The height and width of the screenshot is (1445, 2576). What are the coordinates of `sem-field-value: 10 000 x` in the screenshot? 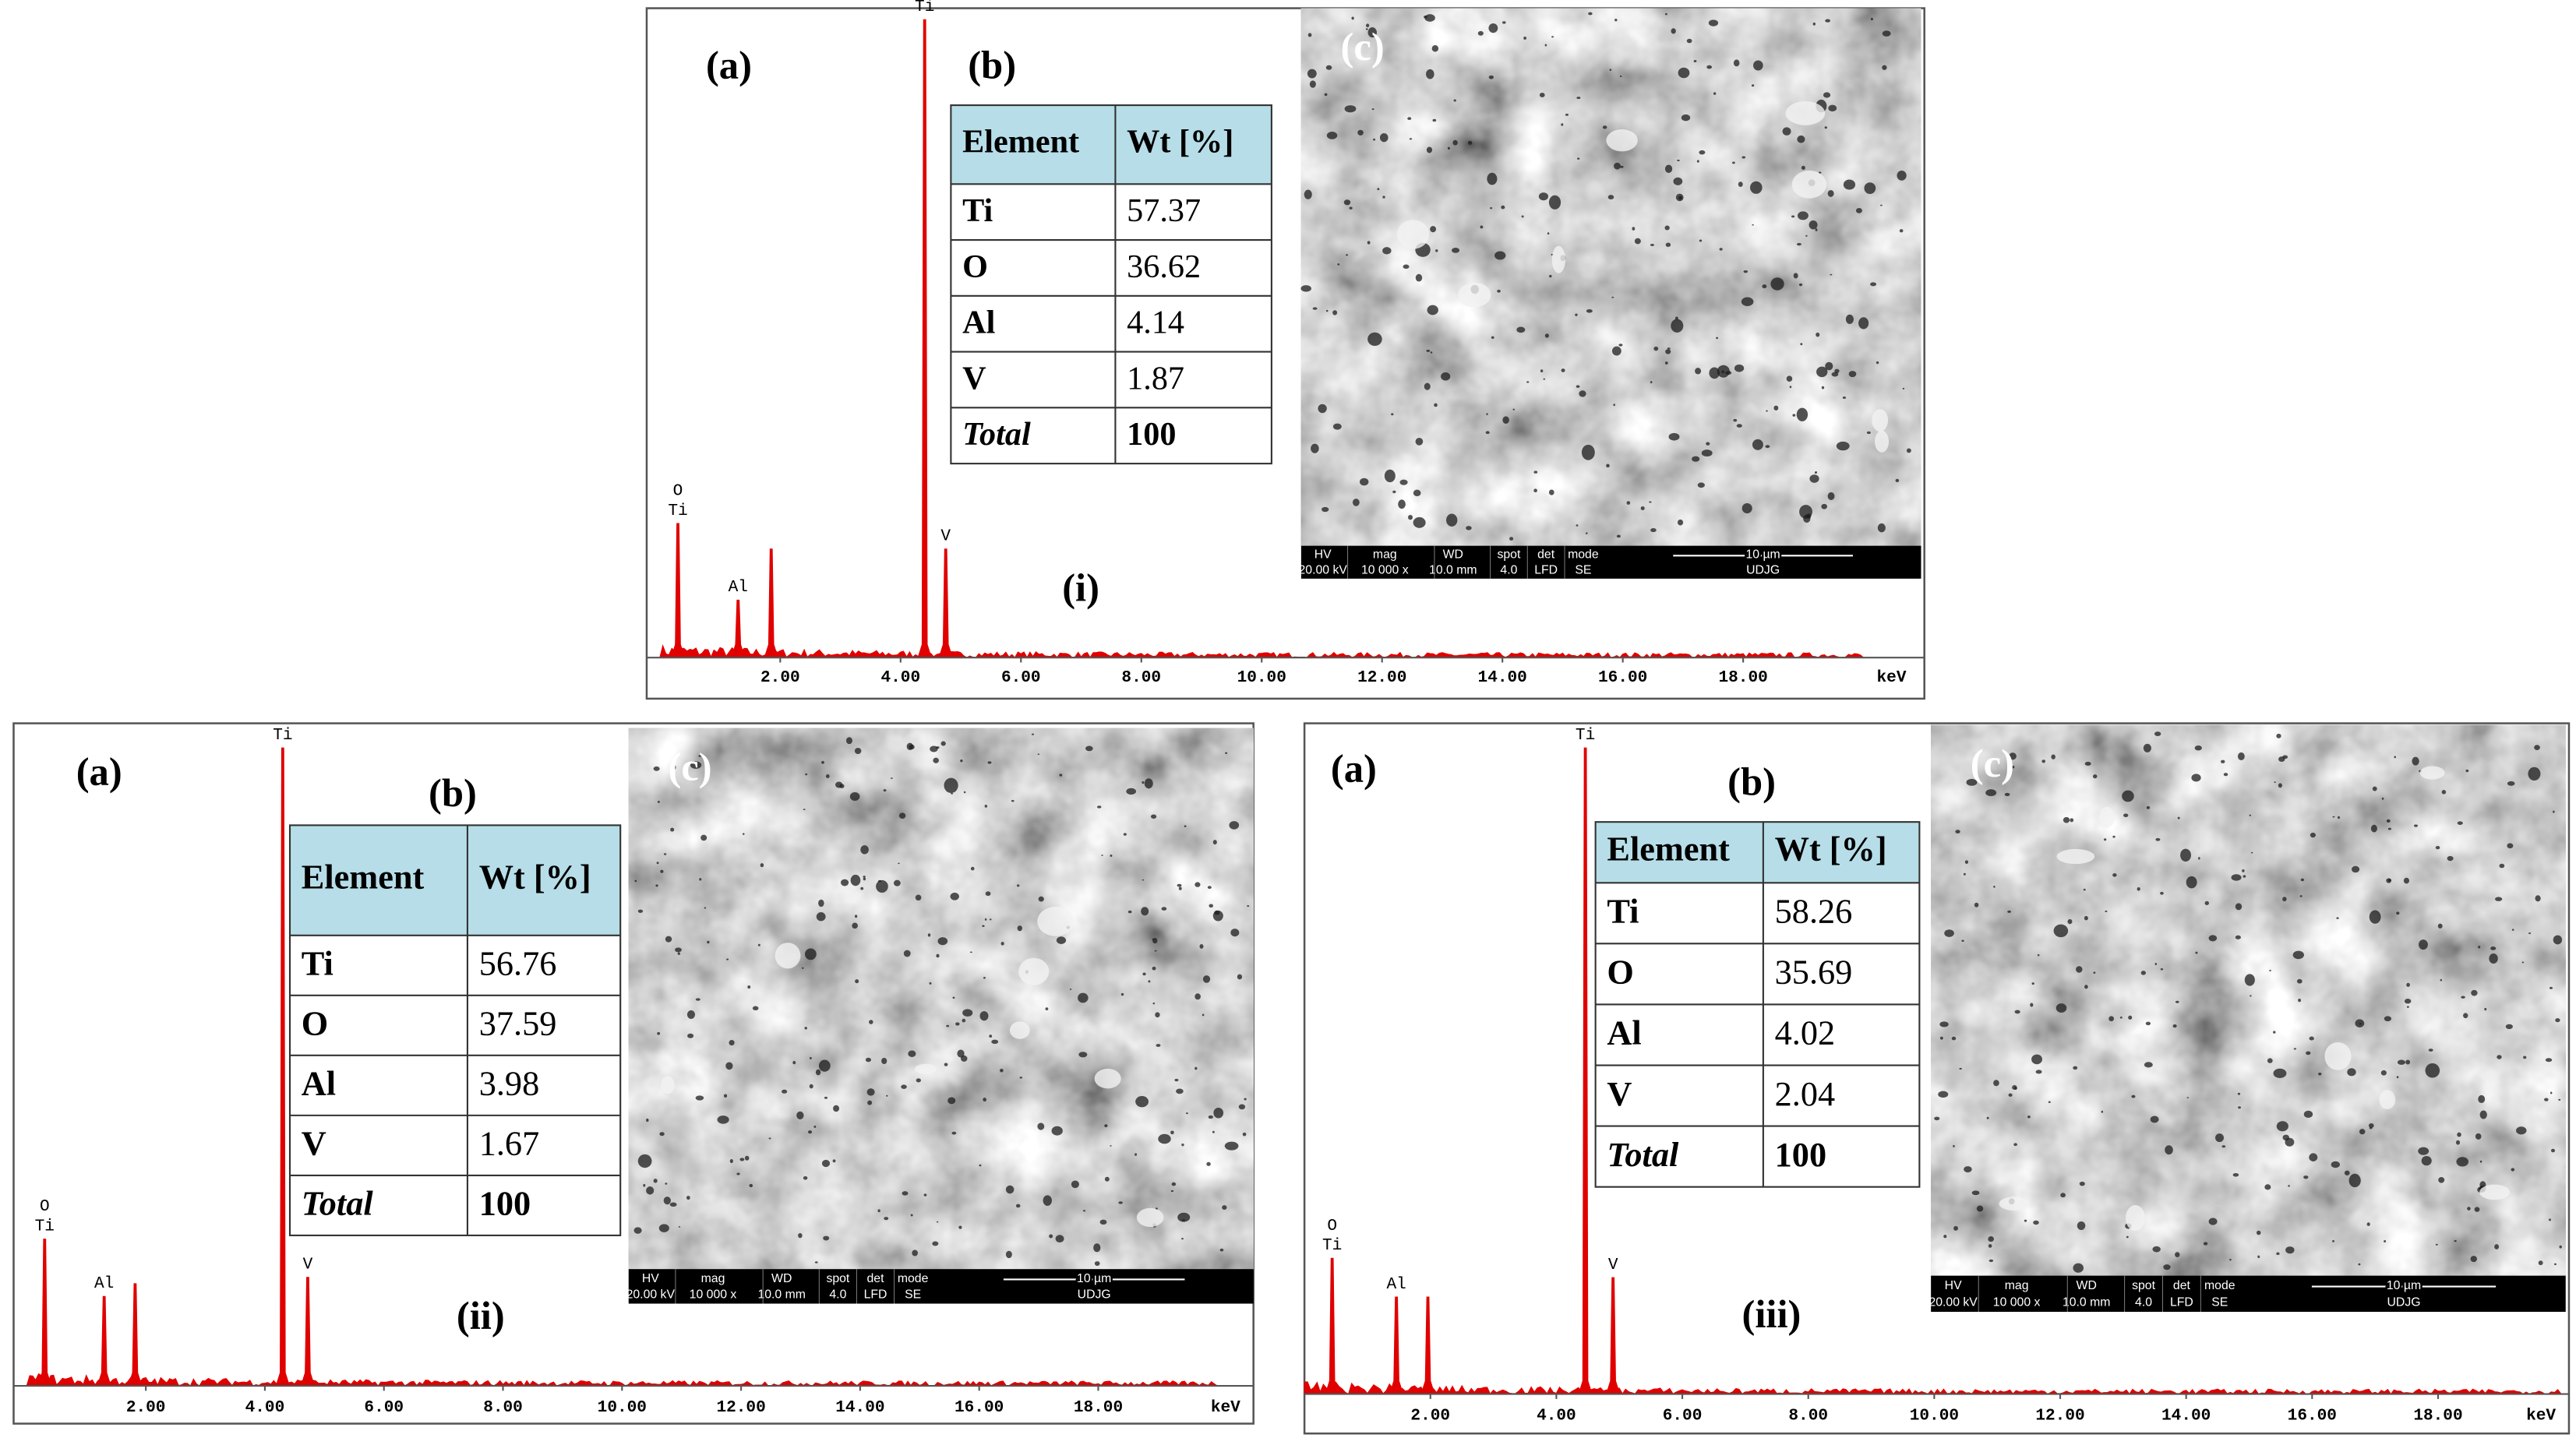 It's located at (2017, 1302).